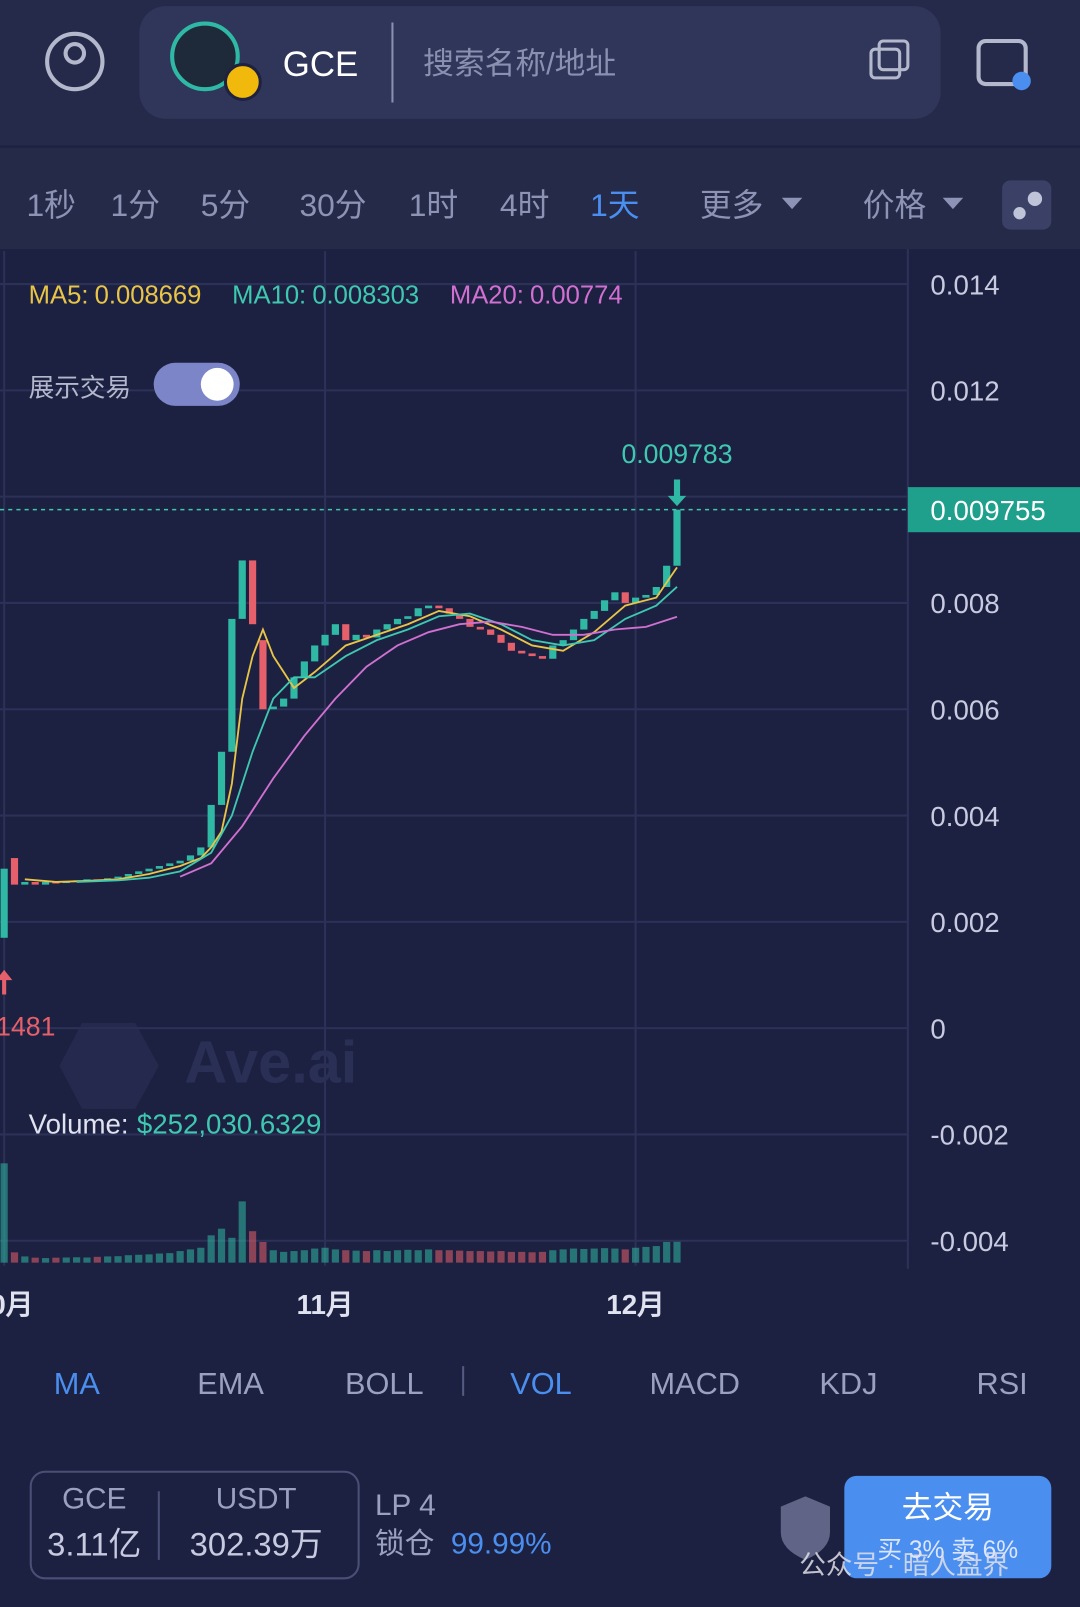  I want to click on profile-icon-head, so click(75, 53).